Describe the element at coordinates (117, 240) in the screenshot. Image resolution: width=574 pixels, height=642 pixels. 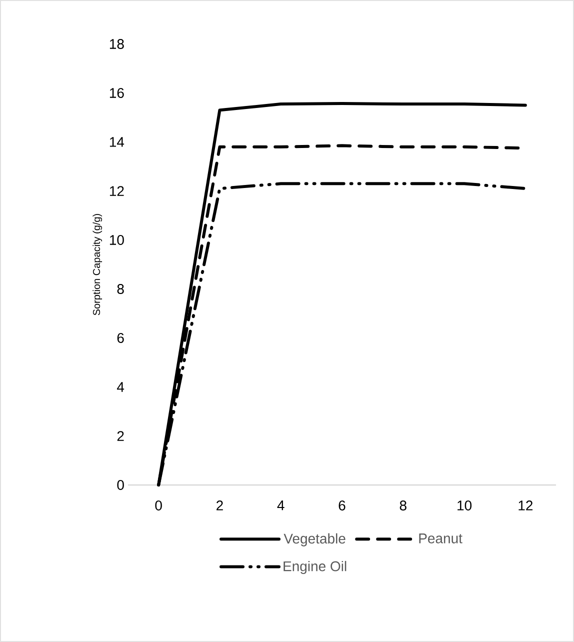
I see `y-tick-label: 10` at that location.